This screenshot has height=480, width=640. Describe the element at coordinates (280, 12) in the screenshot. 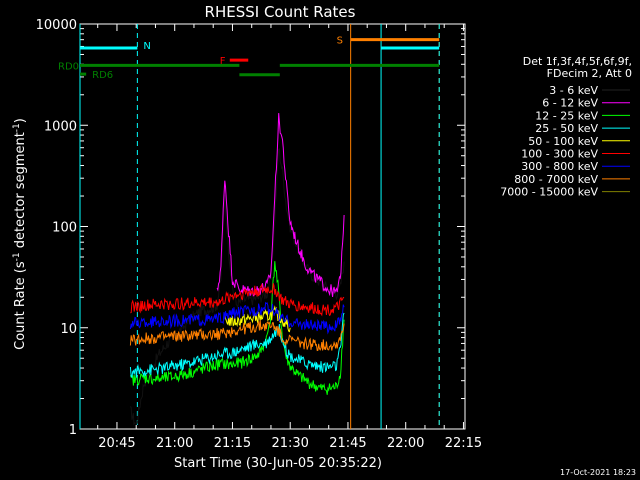

I see `chart-title: RHESSI Count Rates` at that location.